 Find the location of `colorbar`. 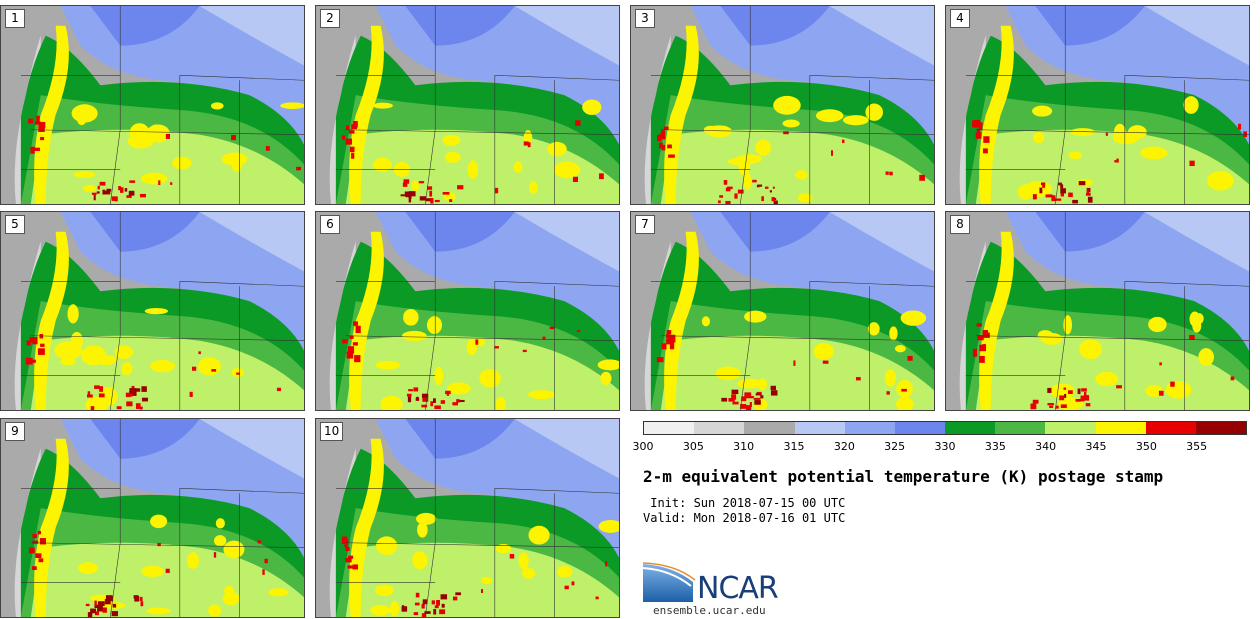

colorbar is located at coordinates (945, 428).